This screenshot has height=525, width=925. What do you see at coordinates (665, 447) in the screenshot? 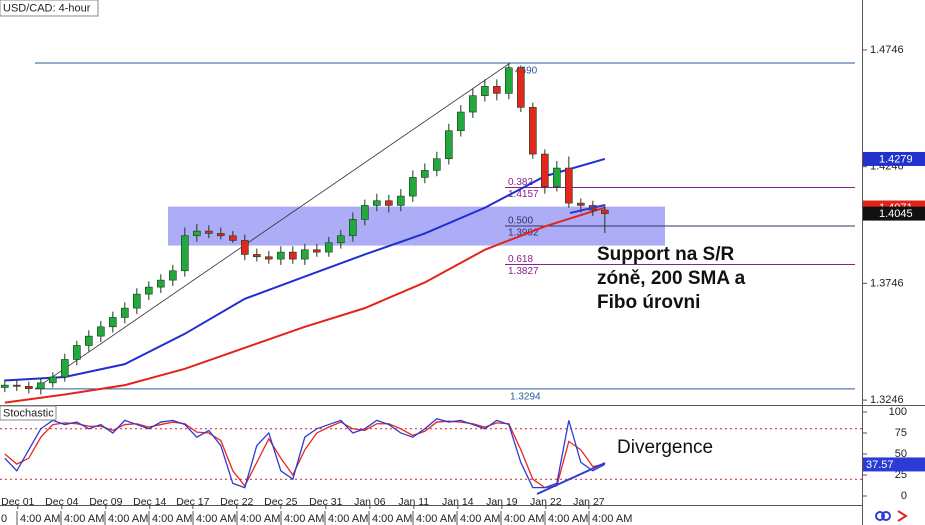
I see `annotation: Divergence` at bounding box center [665, 447].